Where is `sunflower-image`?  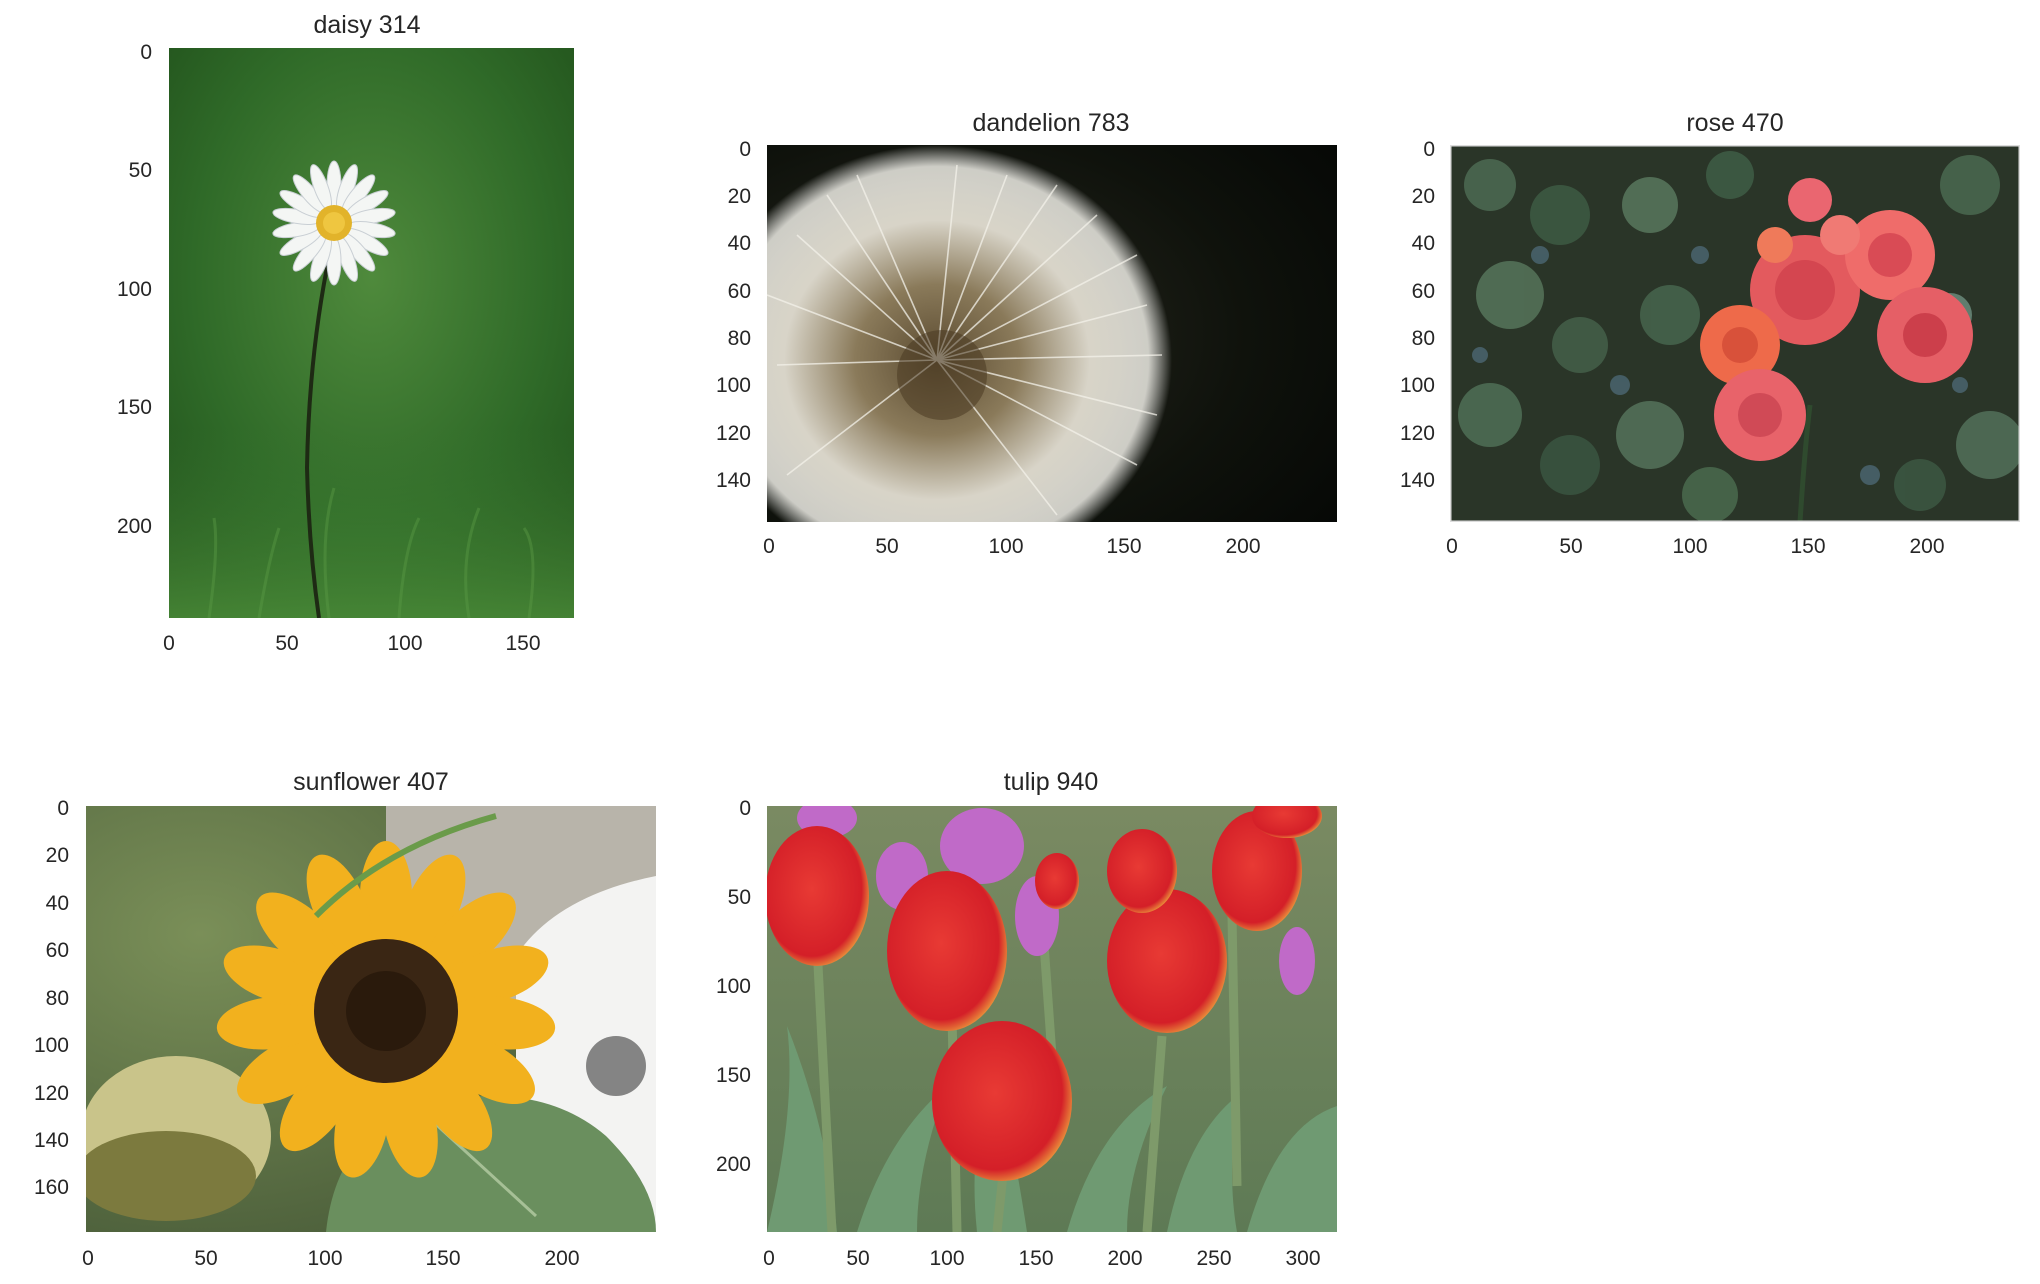 sunflower-image is located at coordinates (371, 1019).